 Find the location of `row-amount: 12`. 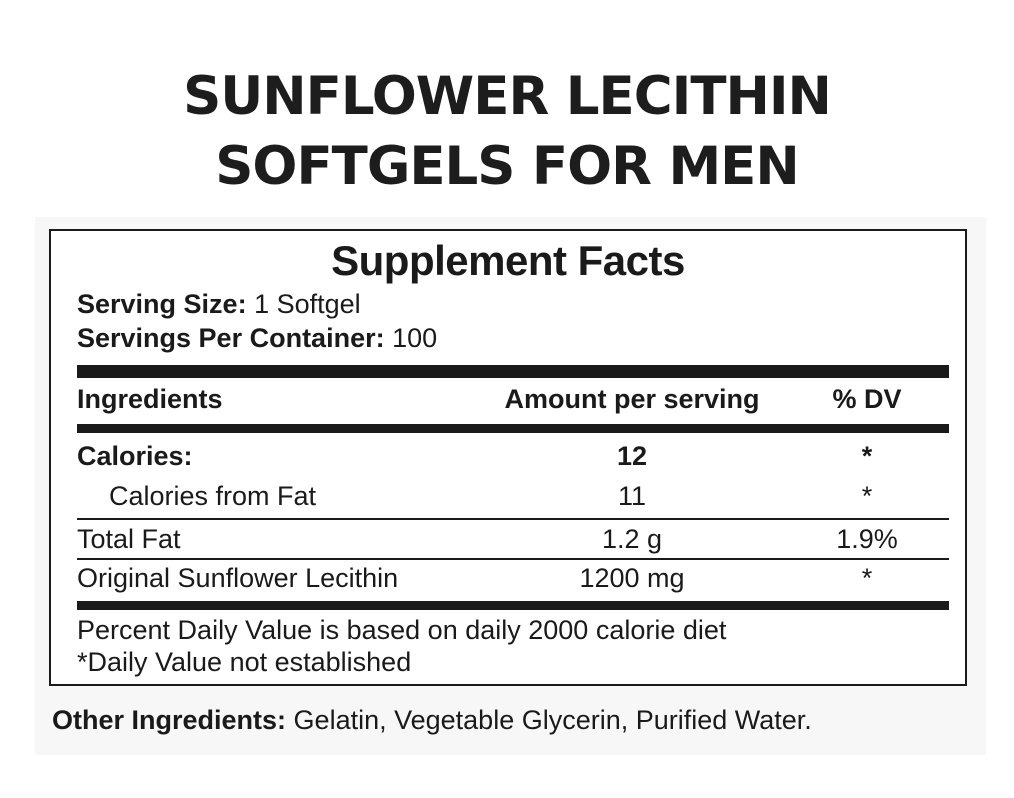

row-amount: 12 is located at coordinates (632, 456).